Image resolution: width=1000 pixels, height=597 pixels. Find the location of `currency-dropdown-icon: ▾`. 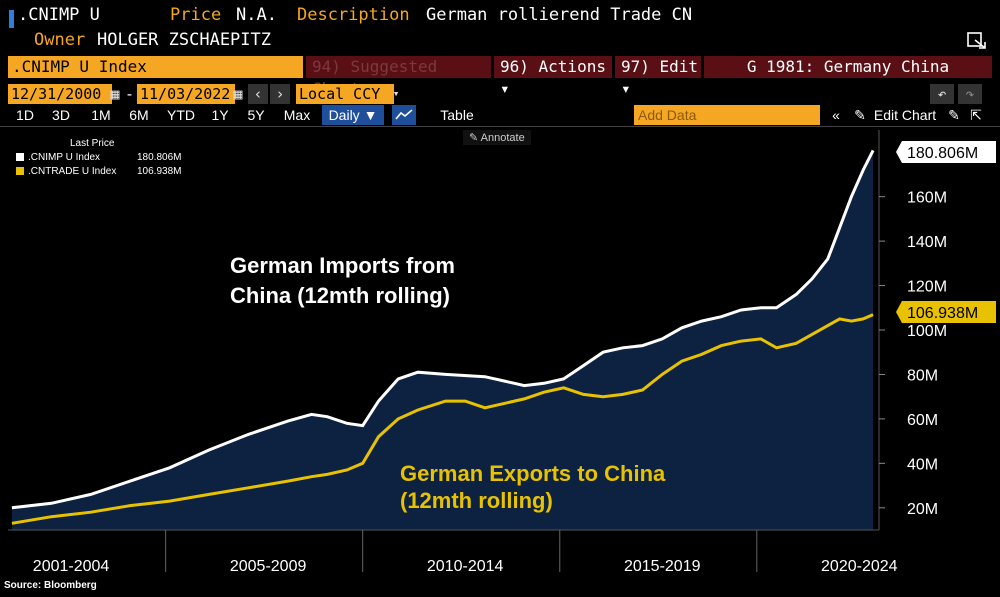

currency-dropdown-icon: ▾ is located at coordinates (396, 93).